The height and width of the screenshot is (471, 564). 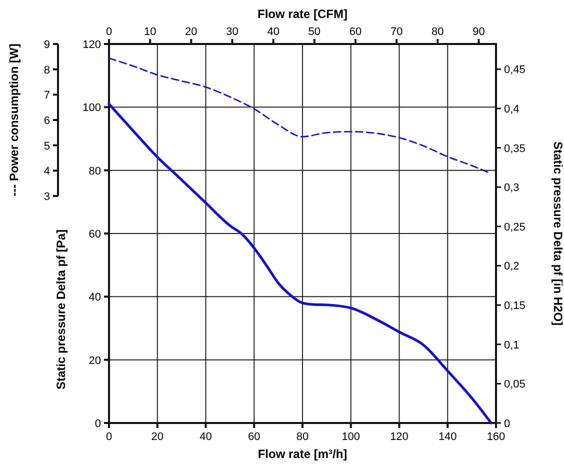 What do you see at coordinates (94, 298) in the screenshot?
I see `y-tick-label: 40` at bounding box center [94, 298].